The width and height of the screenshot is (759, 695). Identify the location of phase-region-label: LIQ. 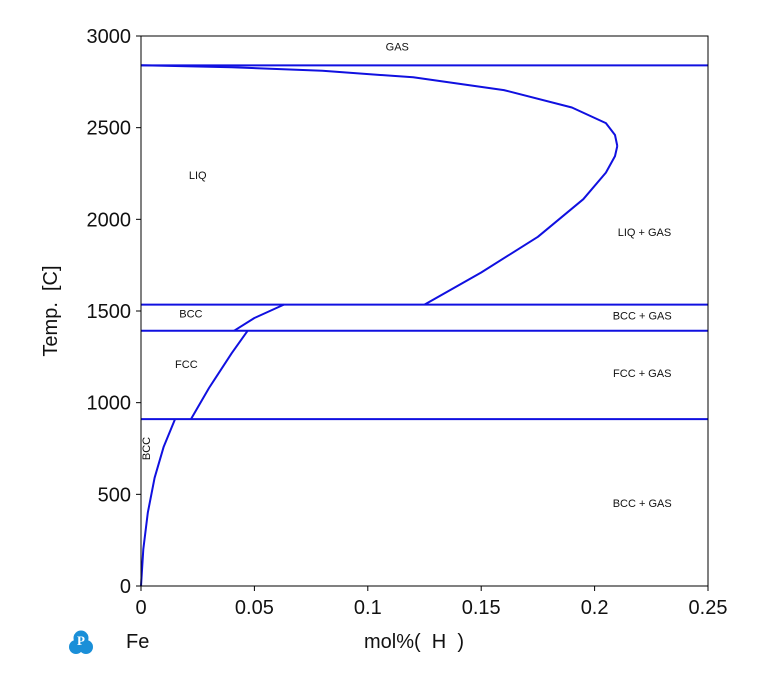
(198, 176).